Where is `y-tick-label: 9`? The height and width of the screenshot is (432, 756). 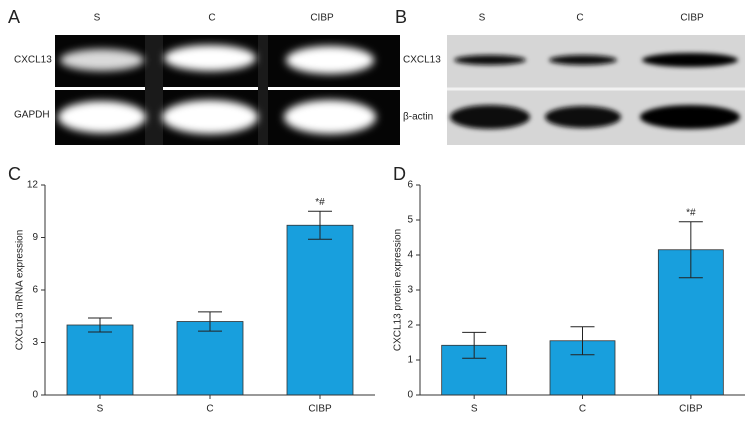
y-tick-label: 9 is located at coordinates (35, 237).